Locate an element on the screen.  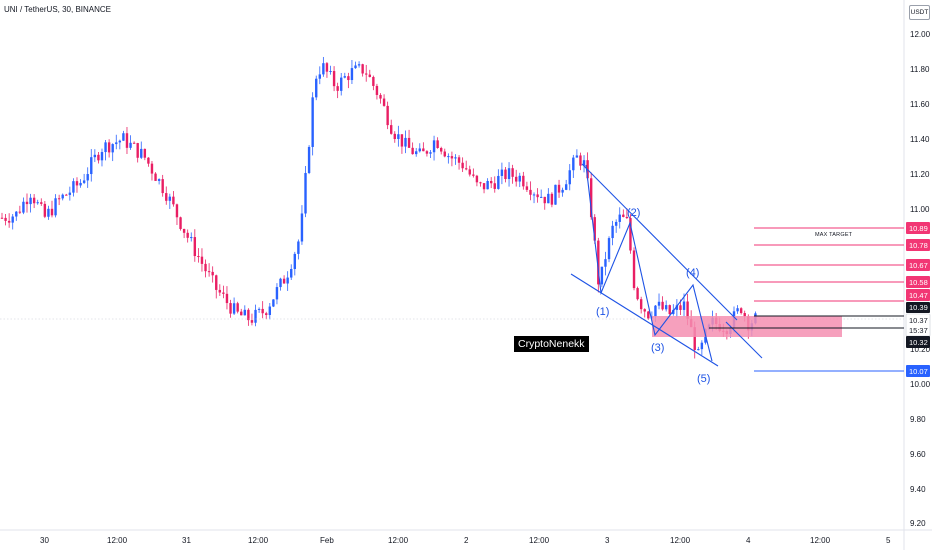
y-tick-label: 9.20 is located at coordinates (918, 523).